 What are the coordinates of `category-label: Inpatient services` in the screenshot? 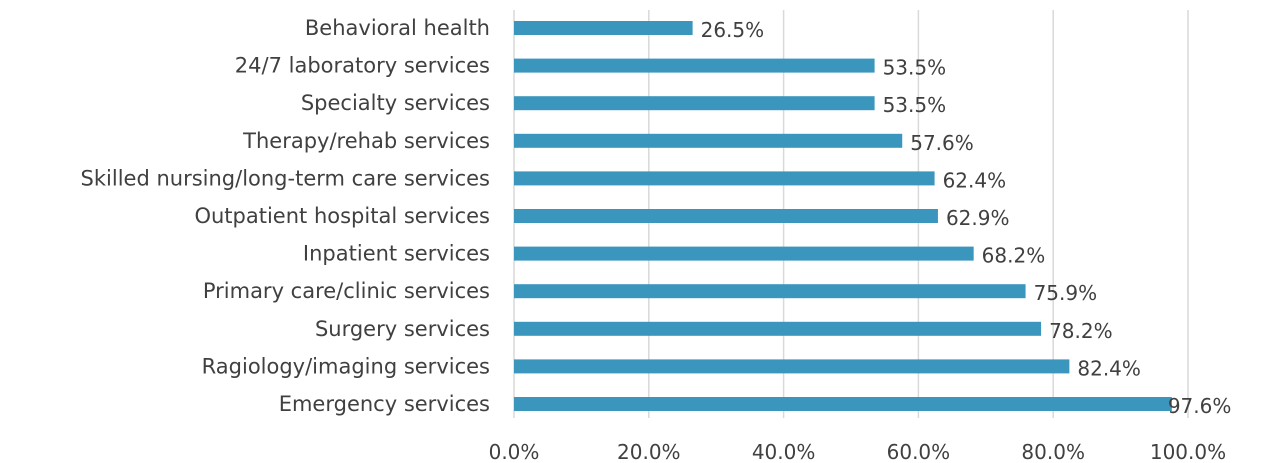 It's located at (396, 254).